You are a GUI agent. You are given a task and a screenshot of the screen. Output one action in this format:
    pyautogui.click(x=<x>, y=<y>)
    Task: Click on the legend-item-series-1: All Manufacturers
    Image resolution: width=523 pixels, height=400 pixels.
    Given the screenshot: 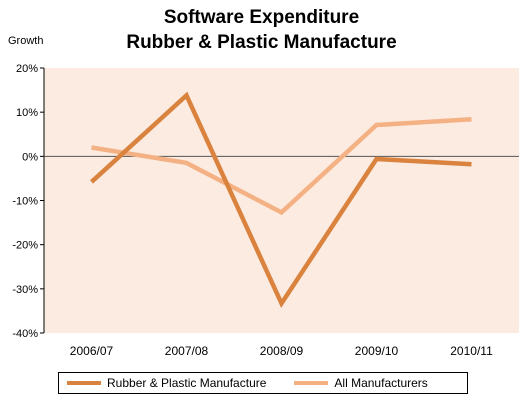 What is the action you would take?
    pyautogui.click(x=361, y=383)
    